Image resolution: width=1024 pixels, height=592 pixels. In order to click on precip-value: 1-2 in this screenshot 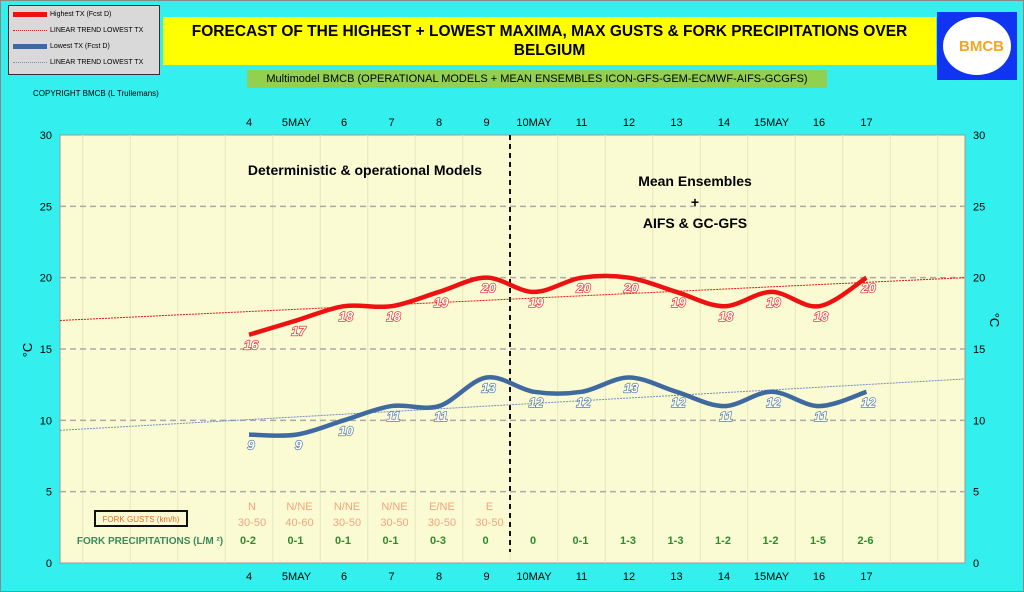, I will do `click(771, 541)`.